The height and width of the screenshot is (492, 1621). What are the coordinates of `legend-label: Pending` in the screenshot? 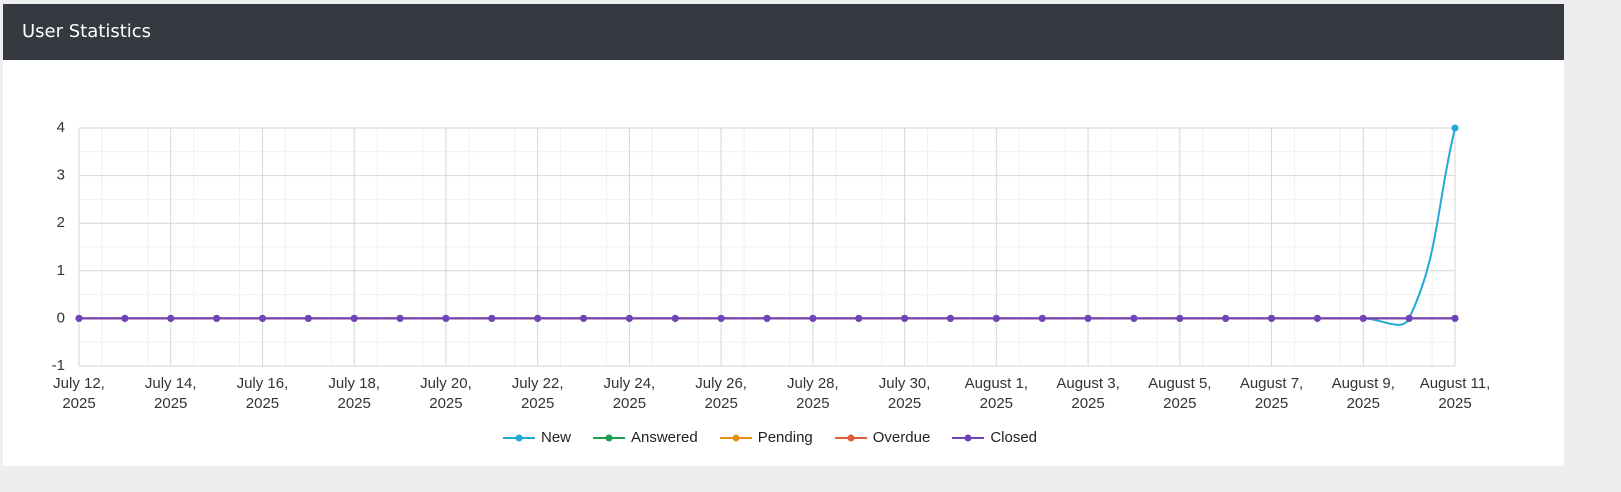 It's located at (785, 437).